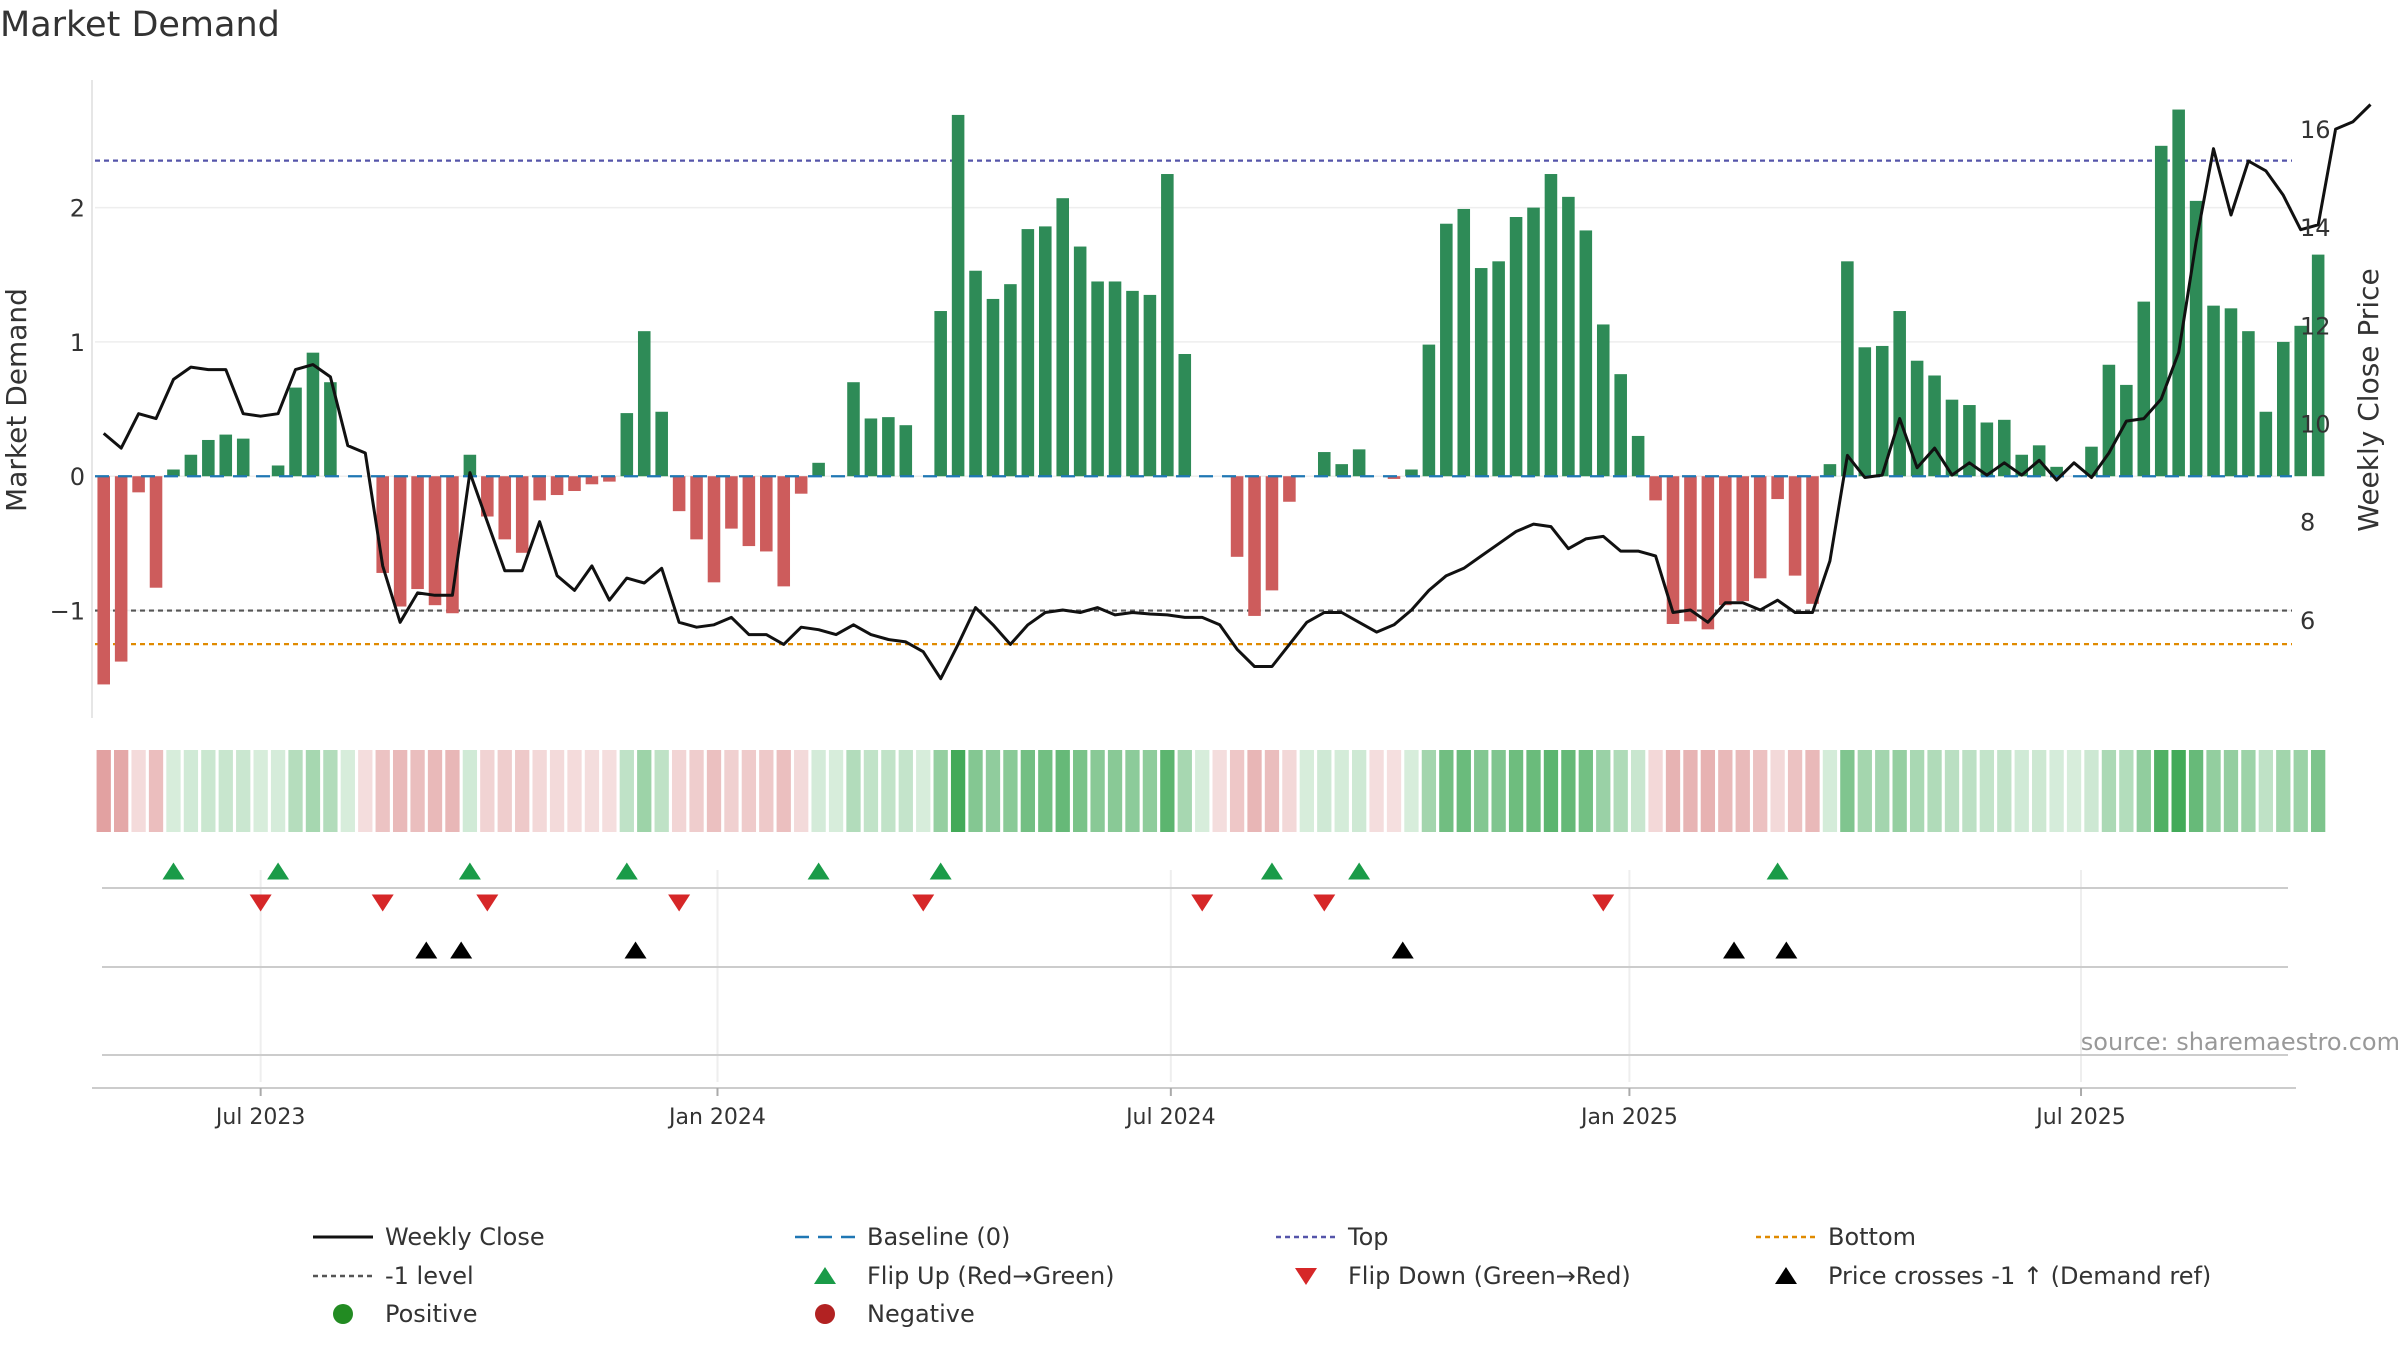 The height and width of the screenshot is (1350, 2400). I want to click on chart-title: Market Demand, so click(140, 25).